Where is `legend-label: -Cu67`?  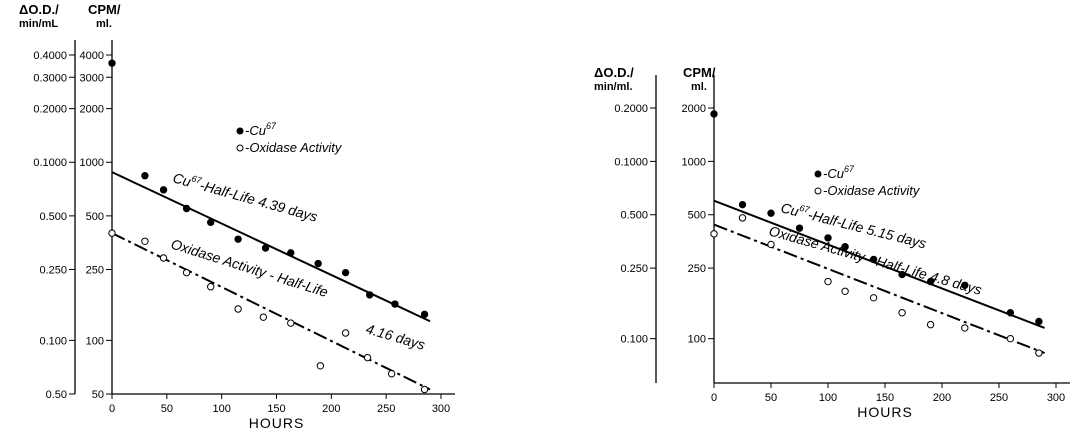 legend-label: -Cu67 is located at coordinates (839, 172).